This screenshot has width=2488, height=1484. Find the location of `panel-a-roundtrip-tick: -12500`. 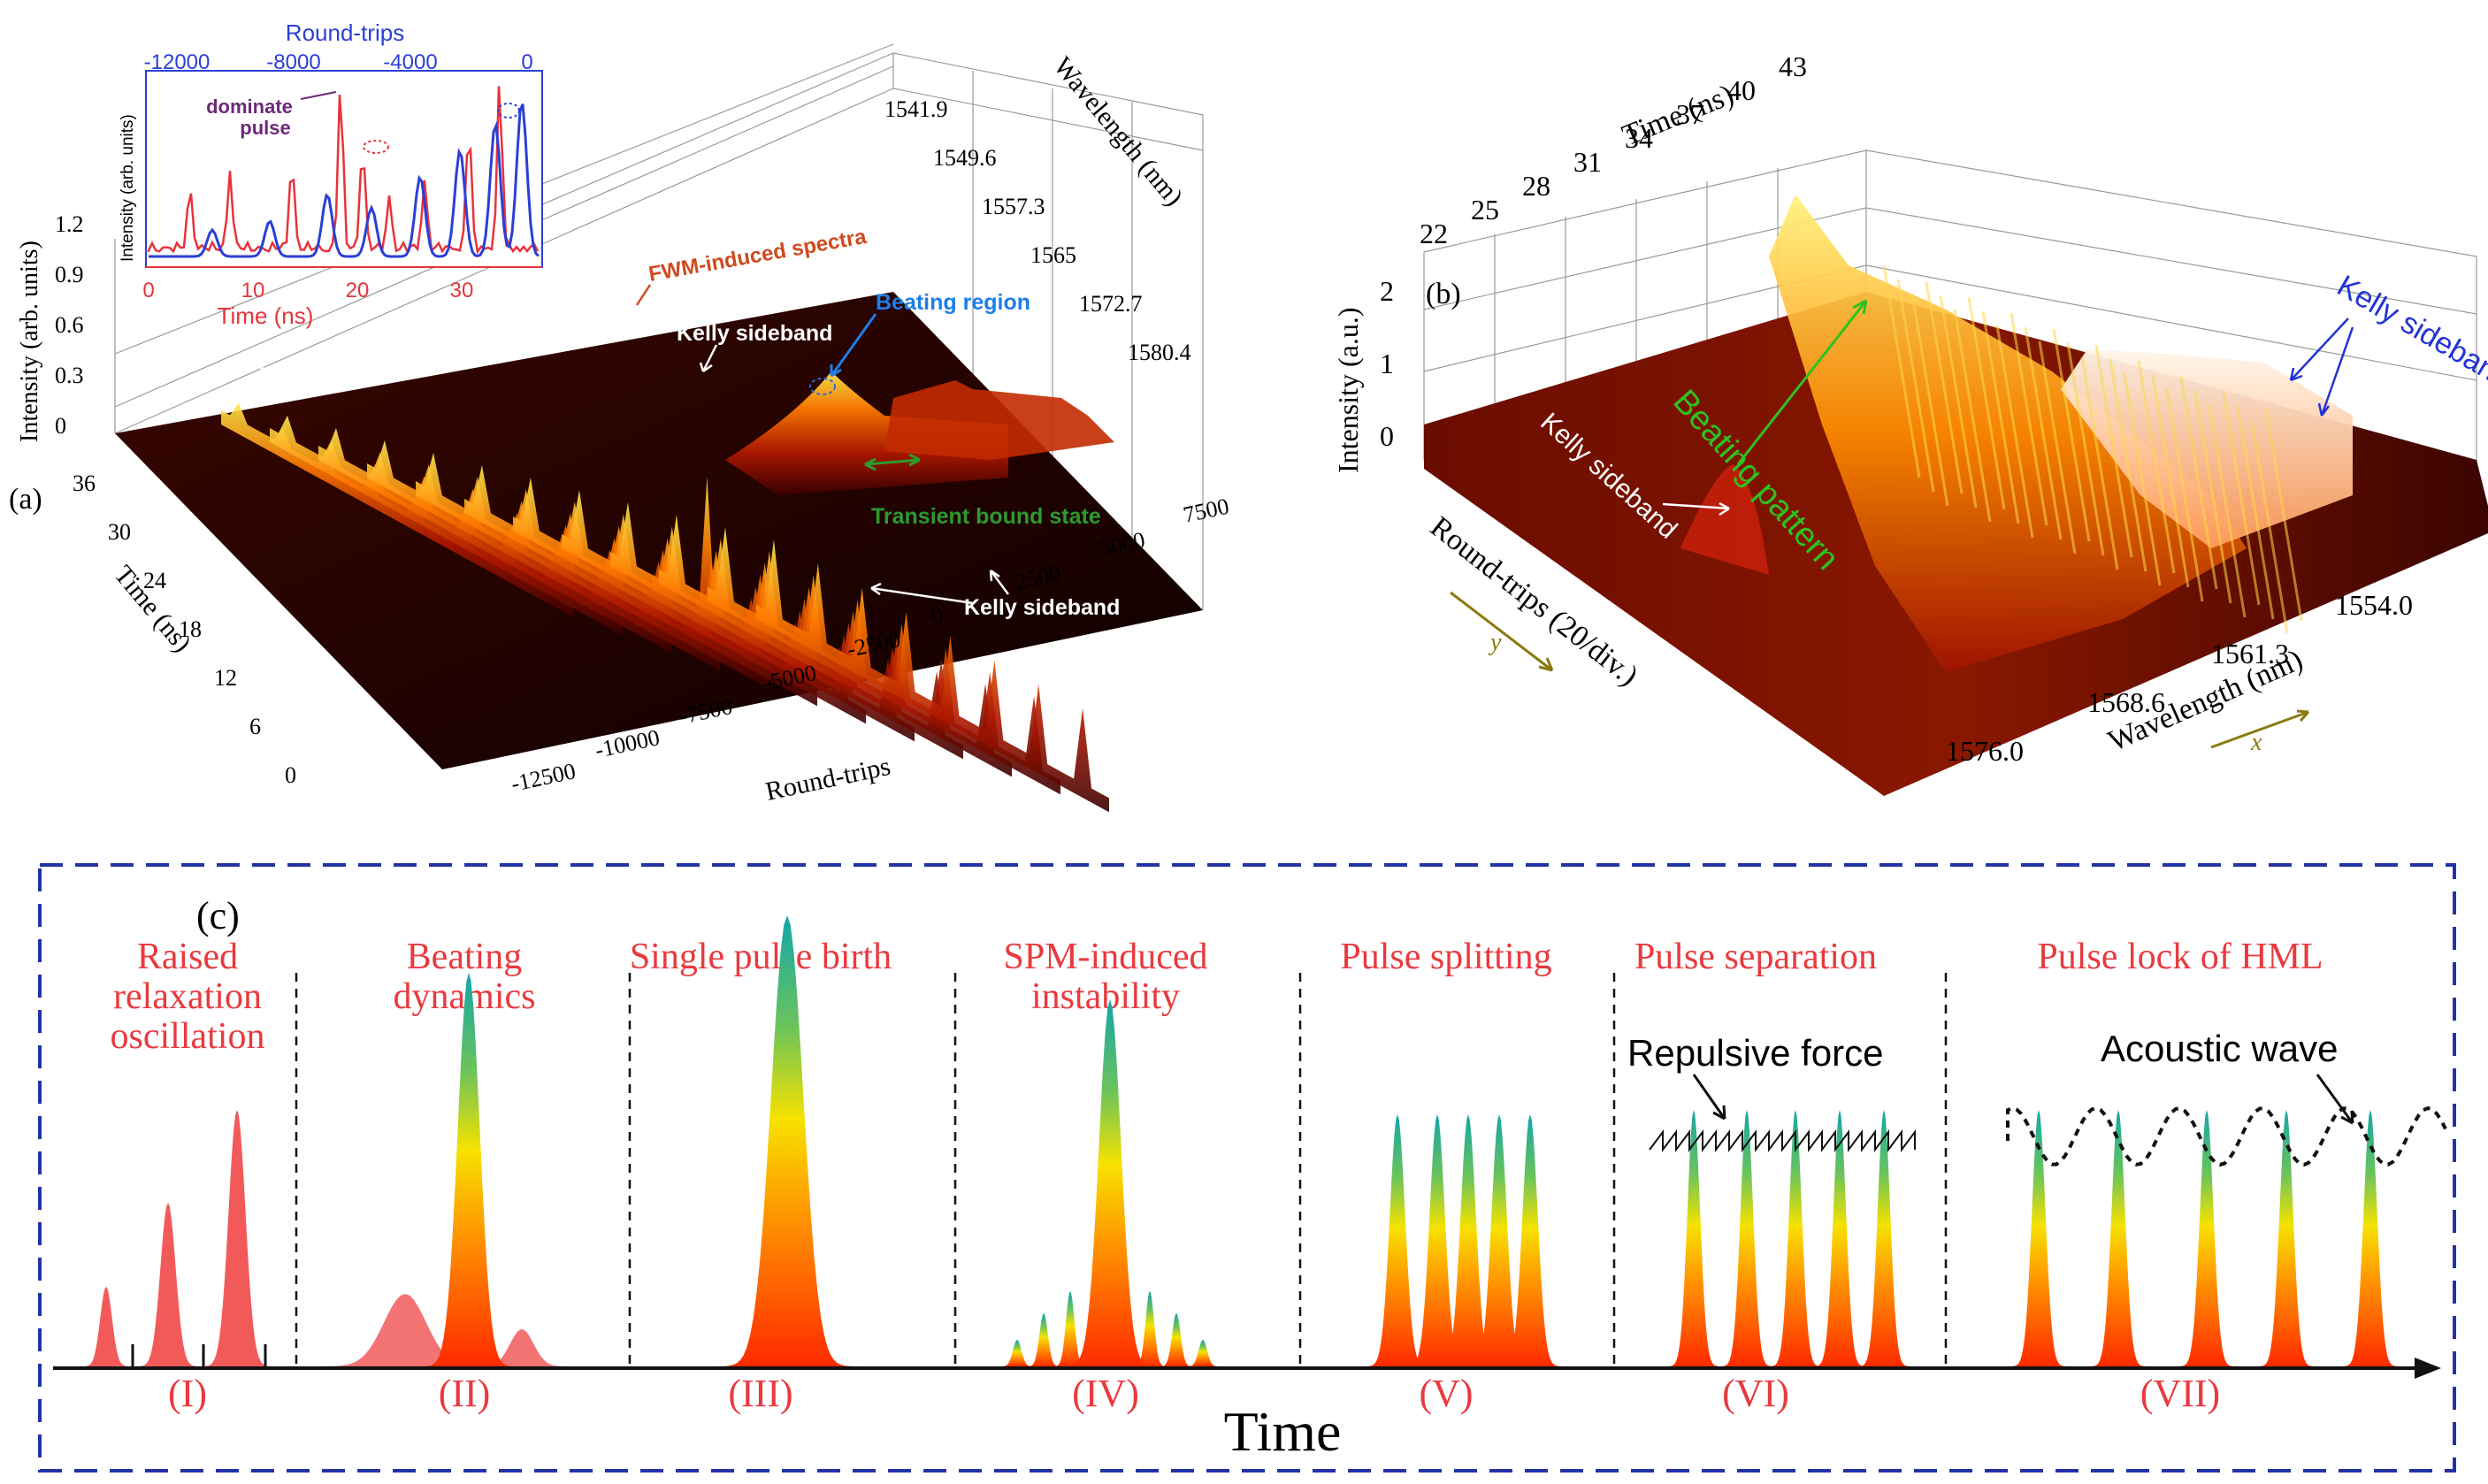

panel-a-roundtrip-tick: -12500 is located at coordinates (543, 777).